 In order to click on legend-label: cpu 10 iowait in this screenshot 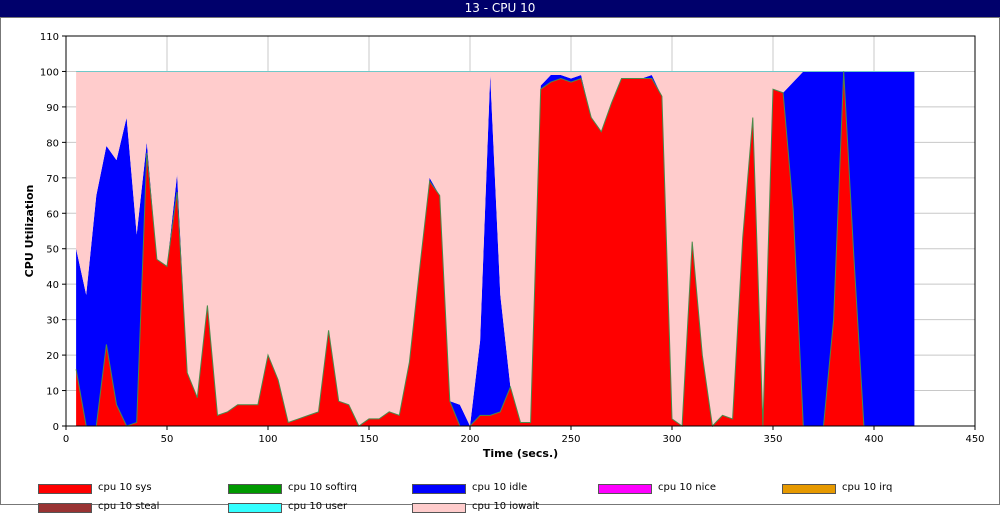, I will do `click(506, 506)`.